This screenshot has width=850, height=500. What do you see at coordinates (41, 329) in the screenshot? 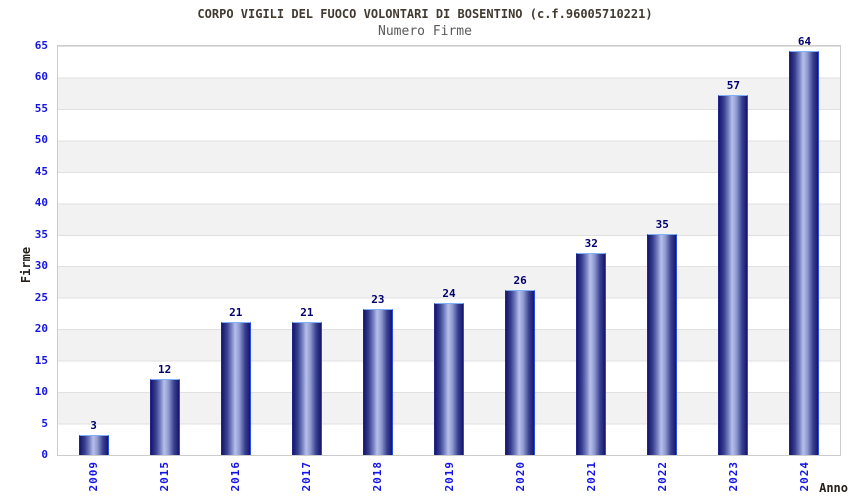
I see `y-tick-label: 20` at bounding box center [41, 329].